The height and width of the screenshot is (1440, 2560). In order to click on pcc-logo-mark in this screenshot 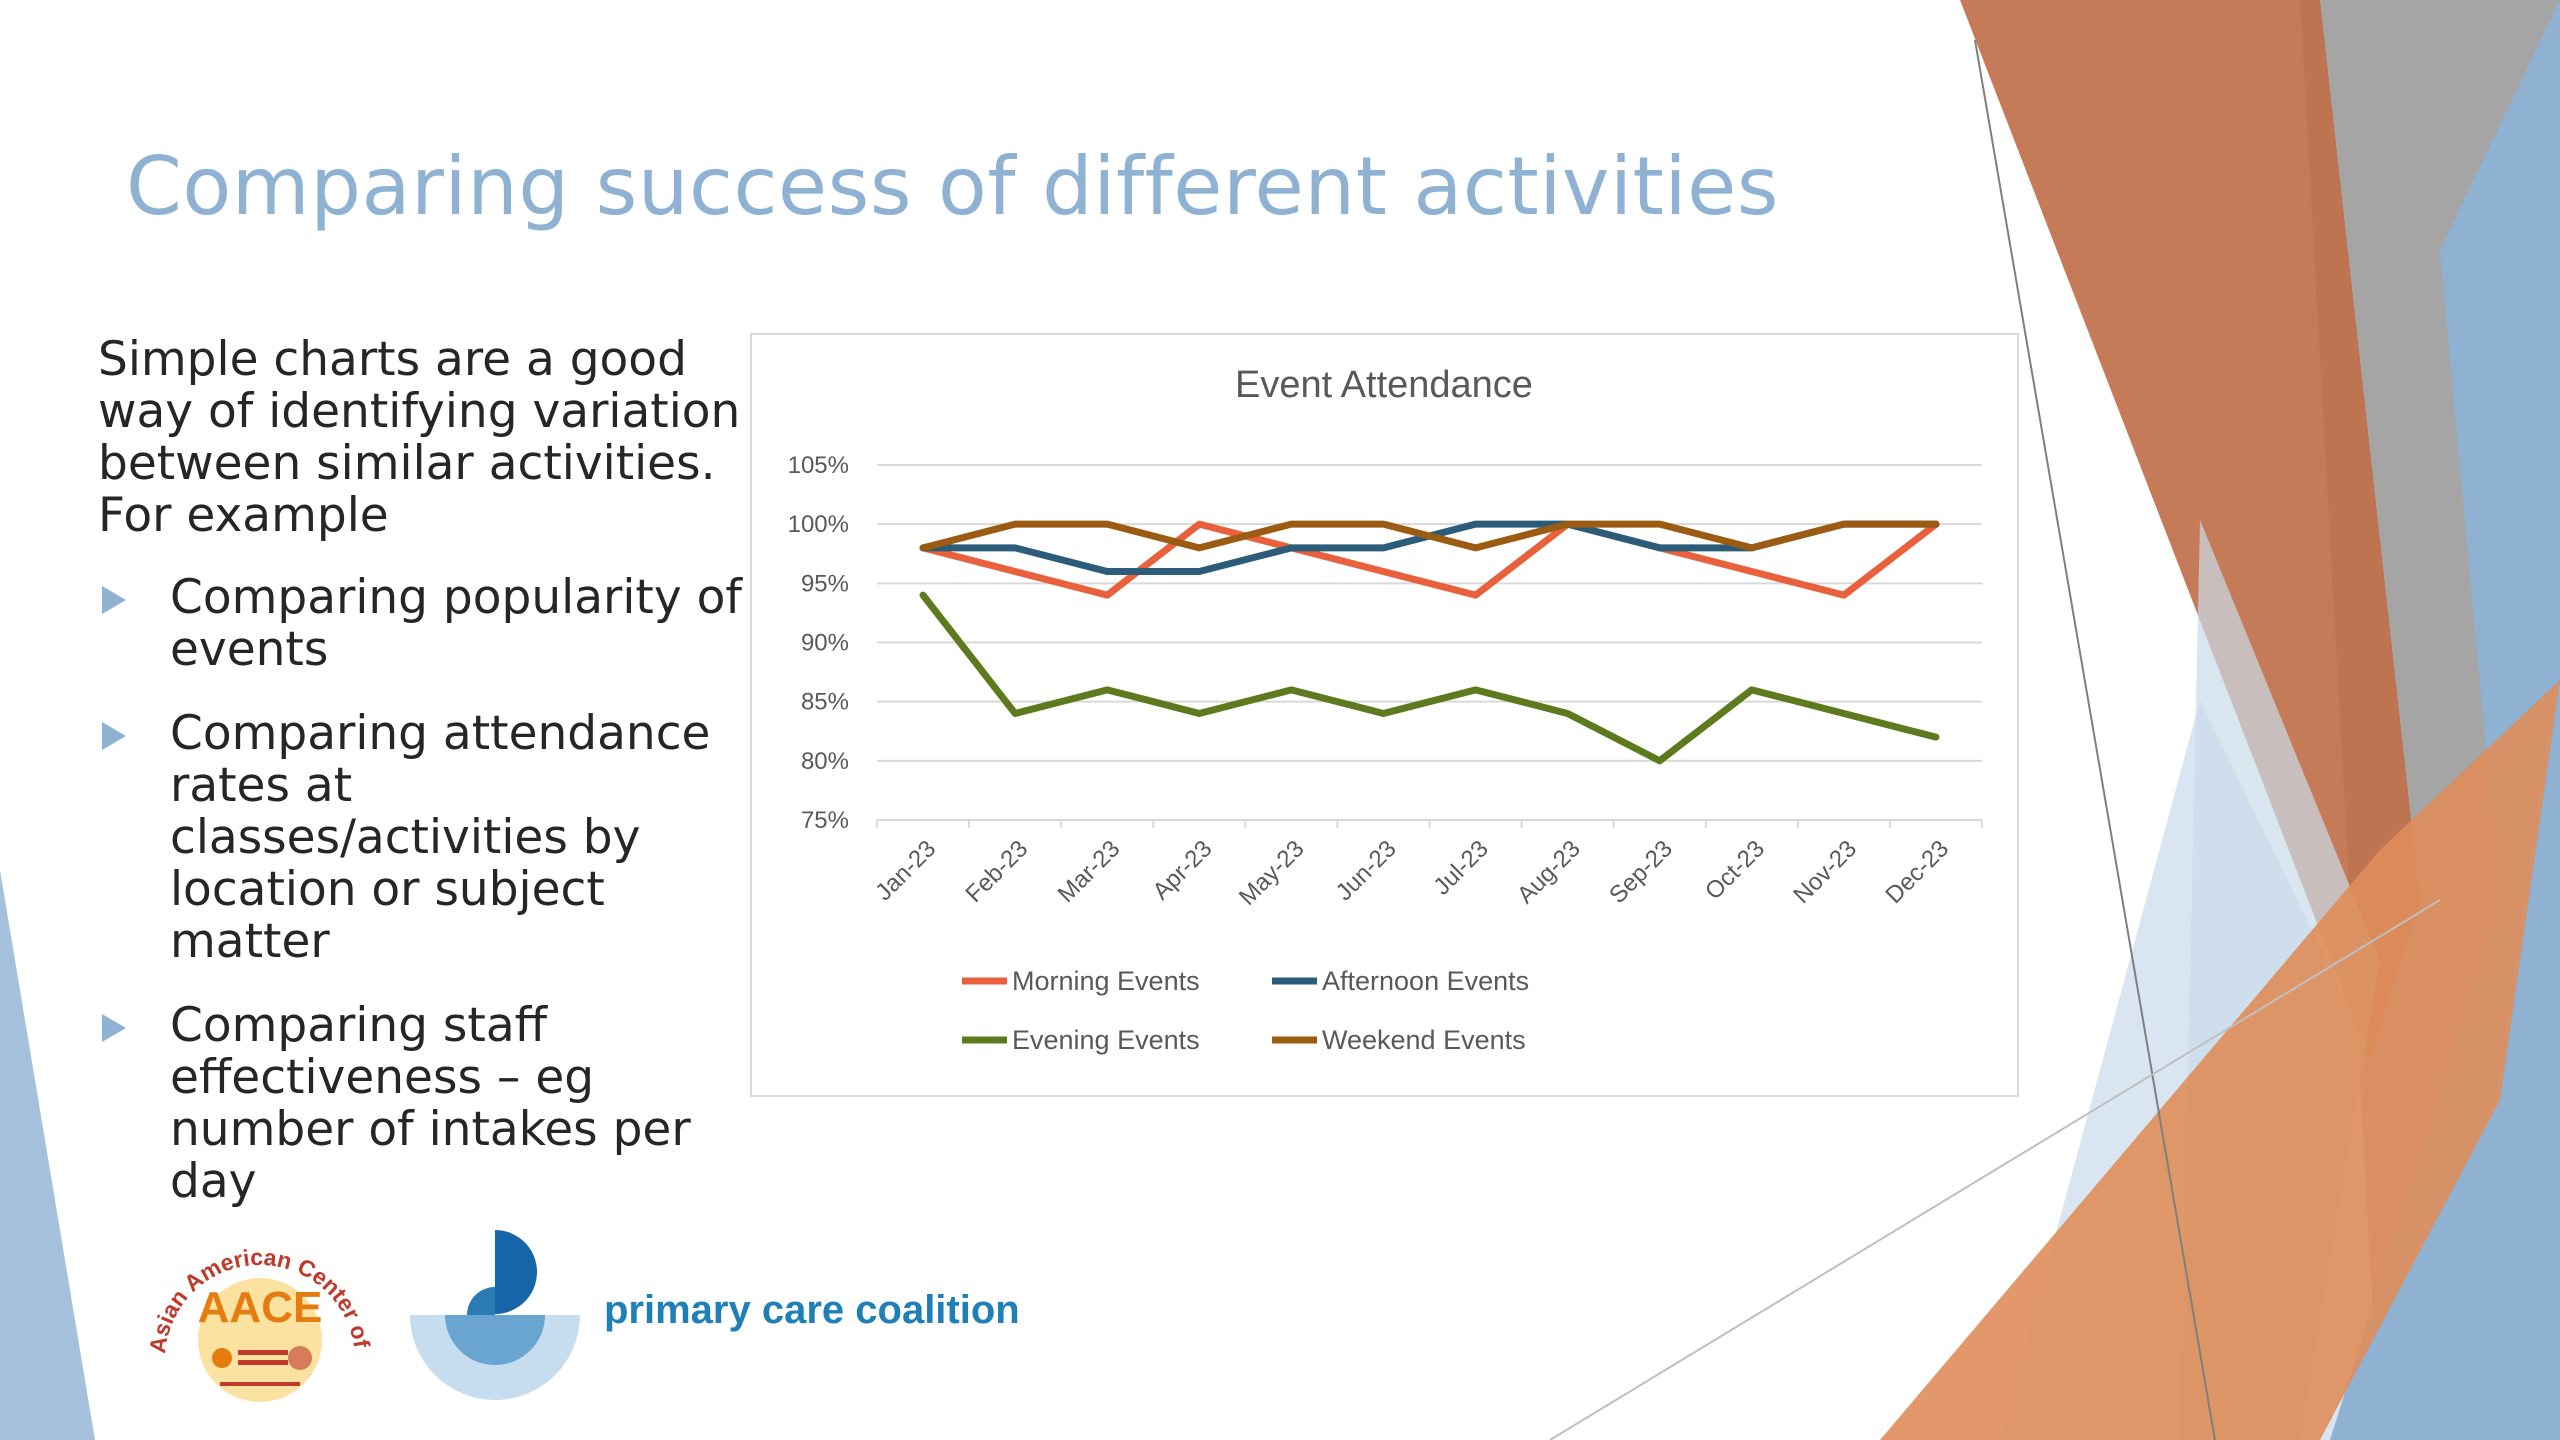, I will do `click(495, 1315)`.